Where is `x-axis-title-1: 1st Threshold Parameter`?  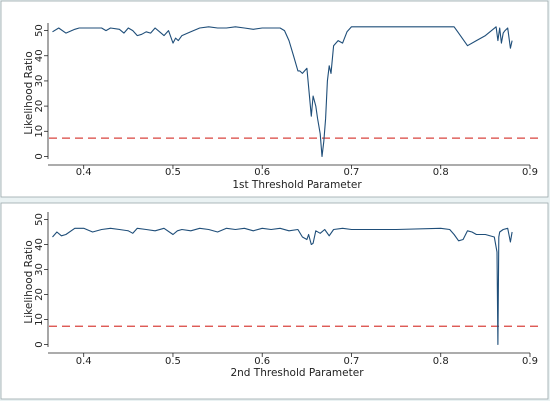 x-axis-title-1: 1st Threshold Parameter is located at coordinates (297, 185).